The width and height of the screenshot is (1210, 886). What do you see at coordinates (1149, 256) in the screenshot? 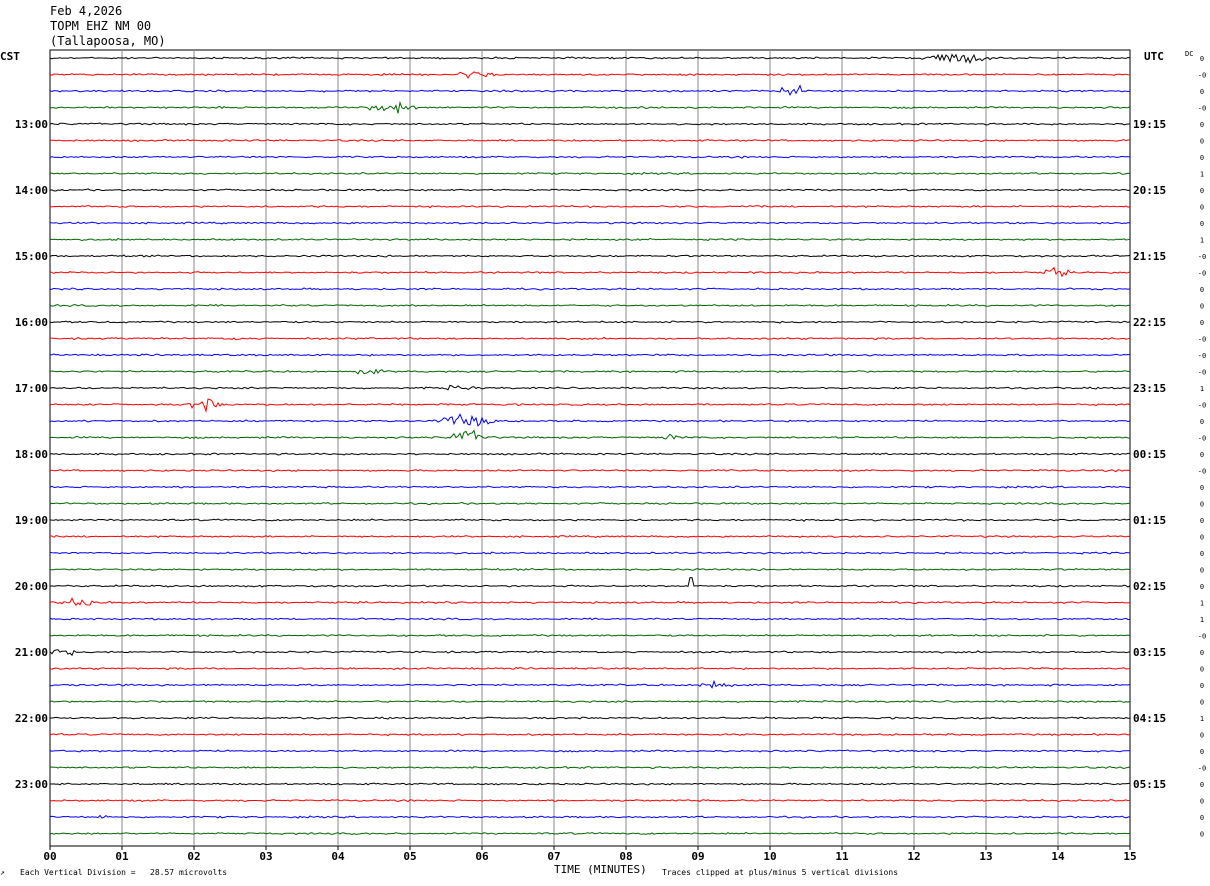
I see `right-hour-label: 21:15` at bounding box center [1149, 256].